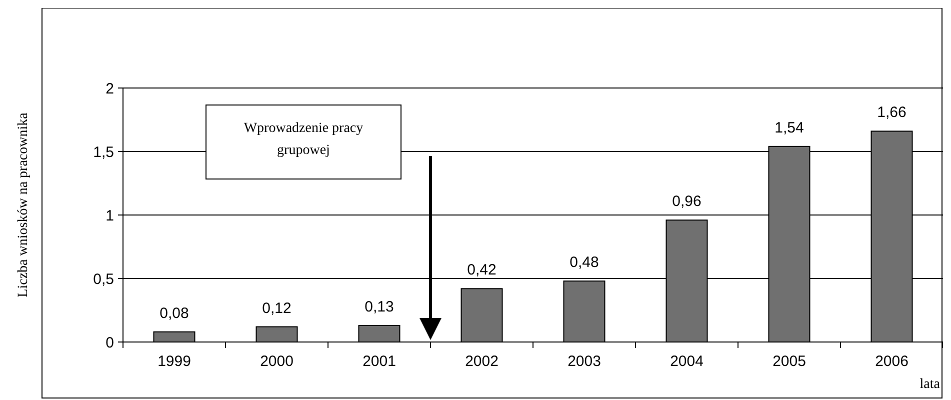 This screenshot has width=951, height=400. Describe the element at coordinates (110, 215) in the screenshot. I see `y-tick-label: 1` at that location.